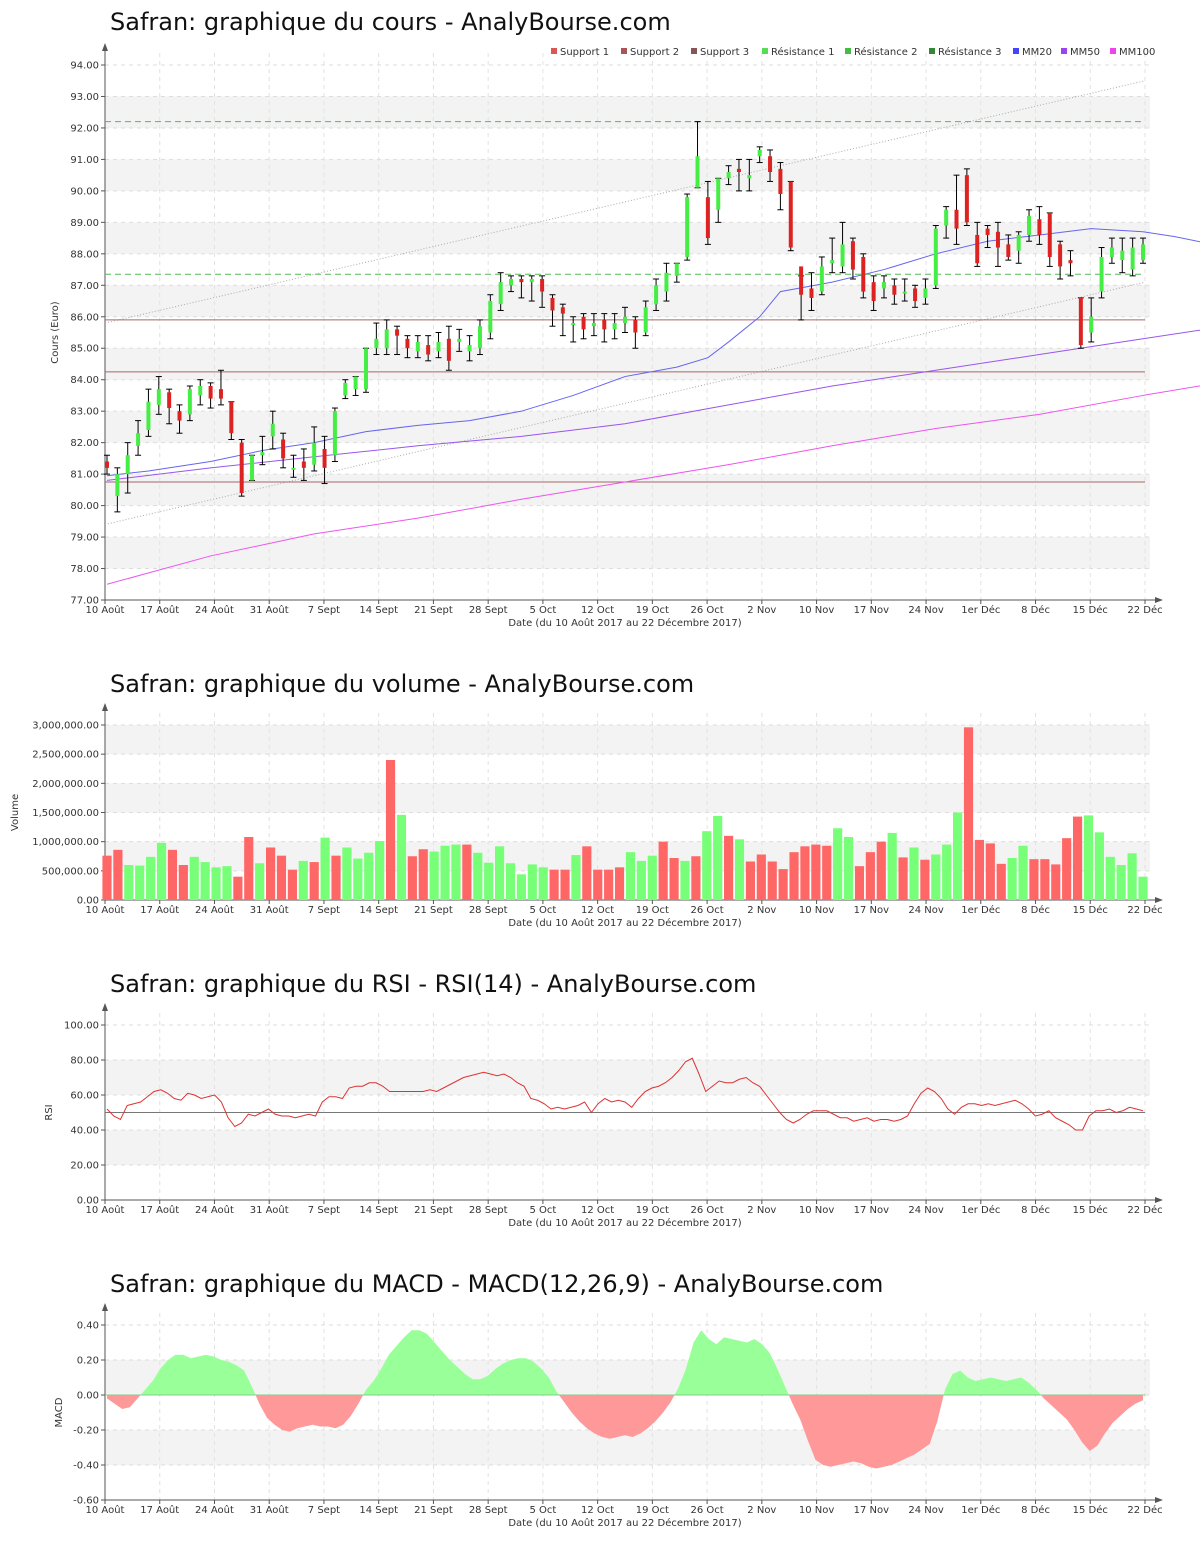 Image resolution: width=1200 pixels, height=1550 pixels. I want to click on mm100-line, so click(653, 485).